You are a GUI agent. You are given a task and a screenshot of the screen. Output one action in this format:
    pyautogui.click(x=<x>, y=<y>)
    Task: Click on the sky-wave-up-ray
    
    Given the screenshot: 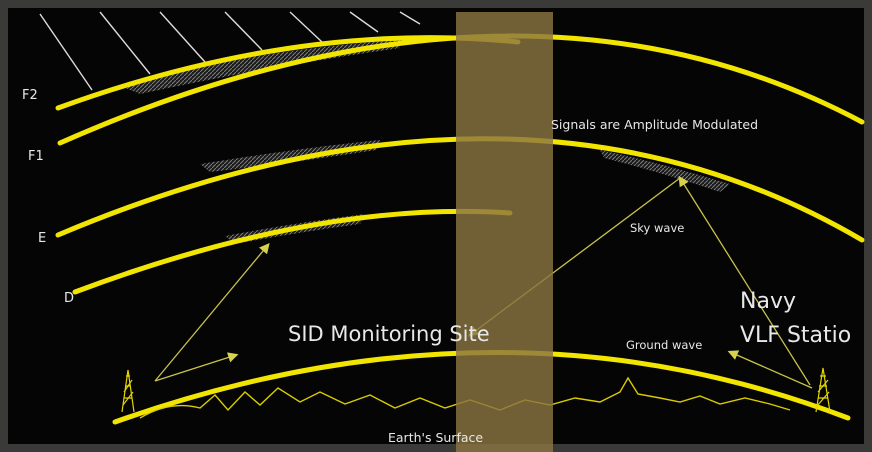 What is the action you would take?
    pyautogui.click(x=744, y=280)
    